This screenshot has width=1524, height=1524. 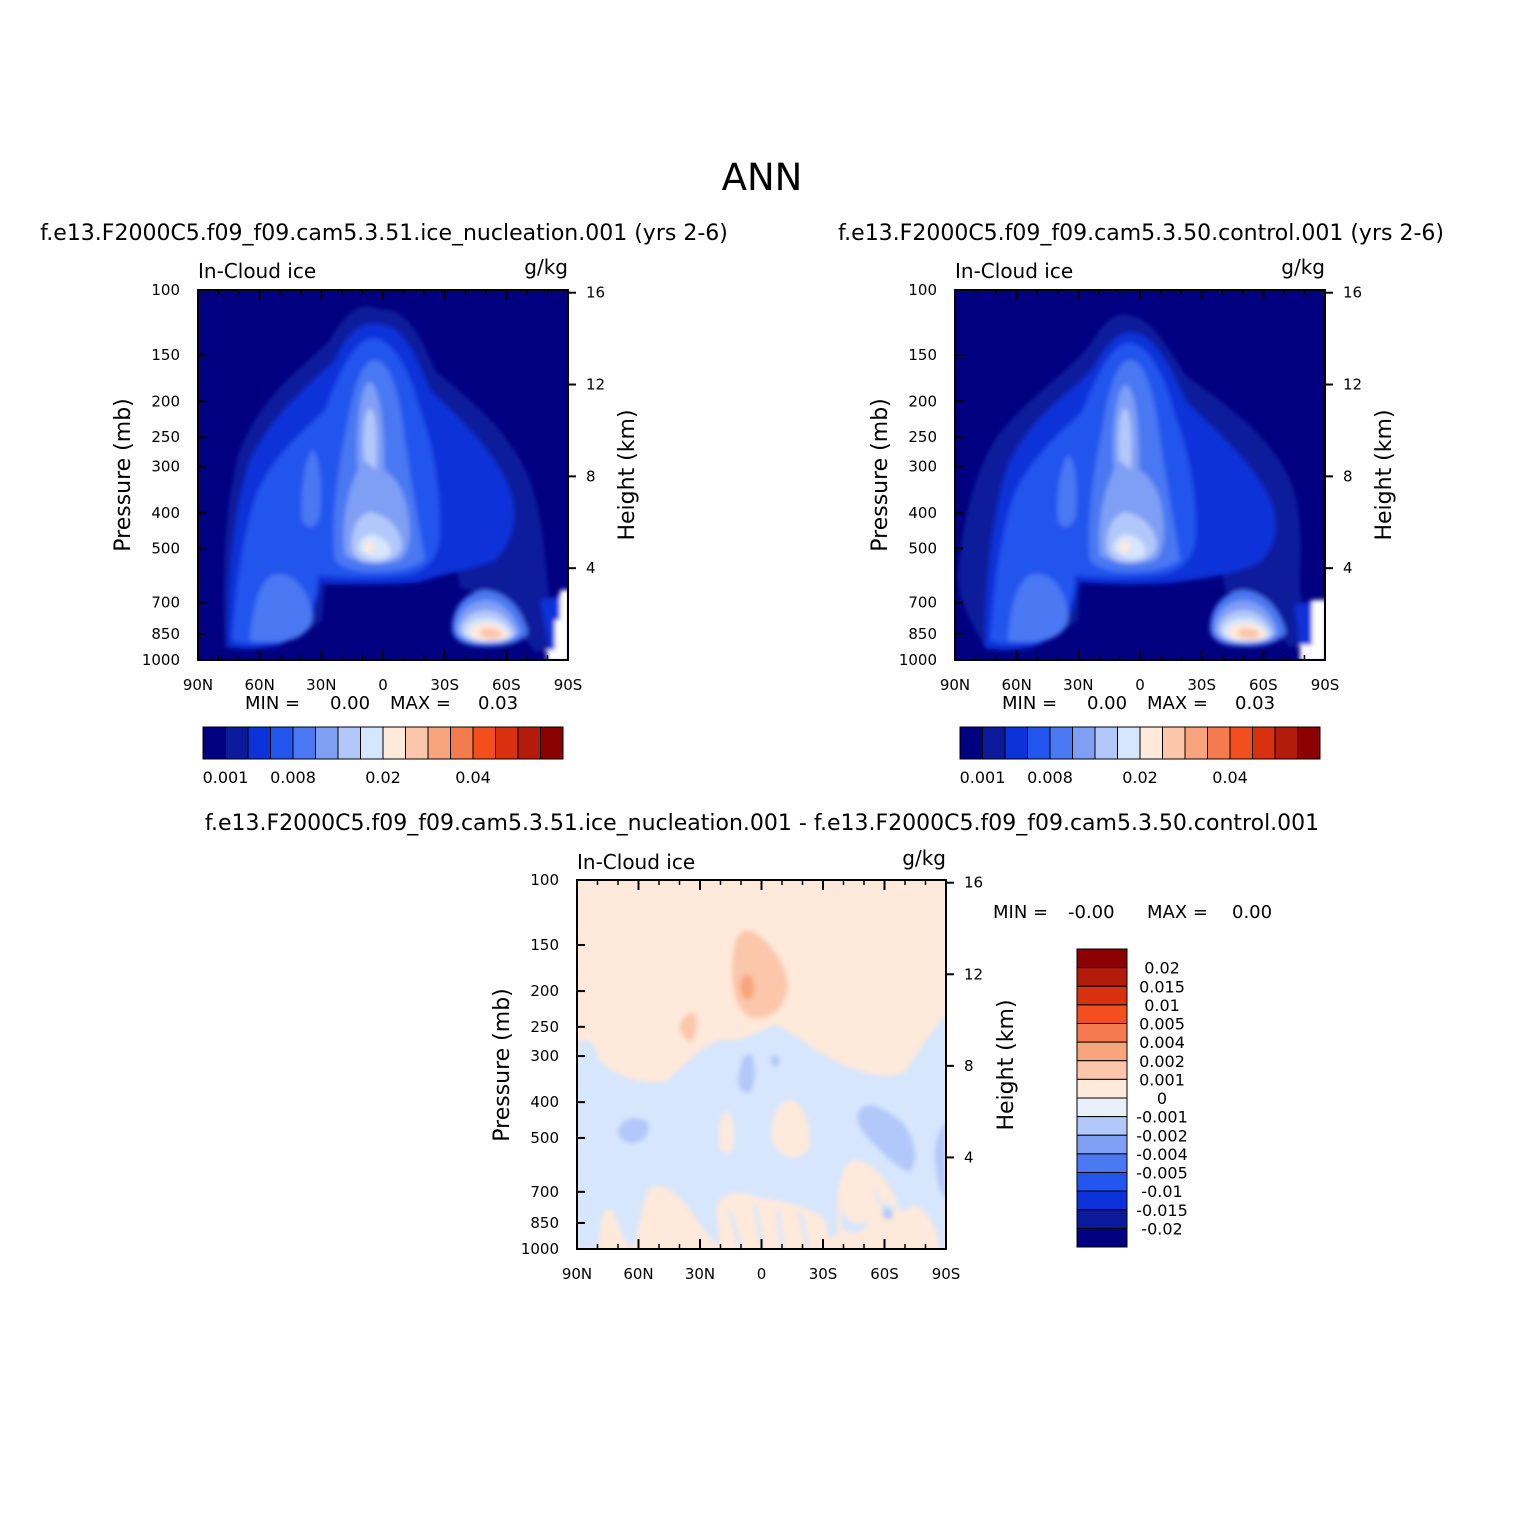 I want to click on height-tick-label: 12, so click(x=1352, y=385).